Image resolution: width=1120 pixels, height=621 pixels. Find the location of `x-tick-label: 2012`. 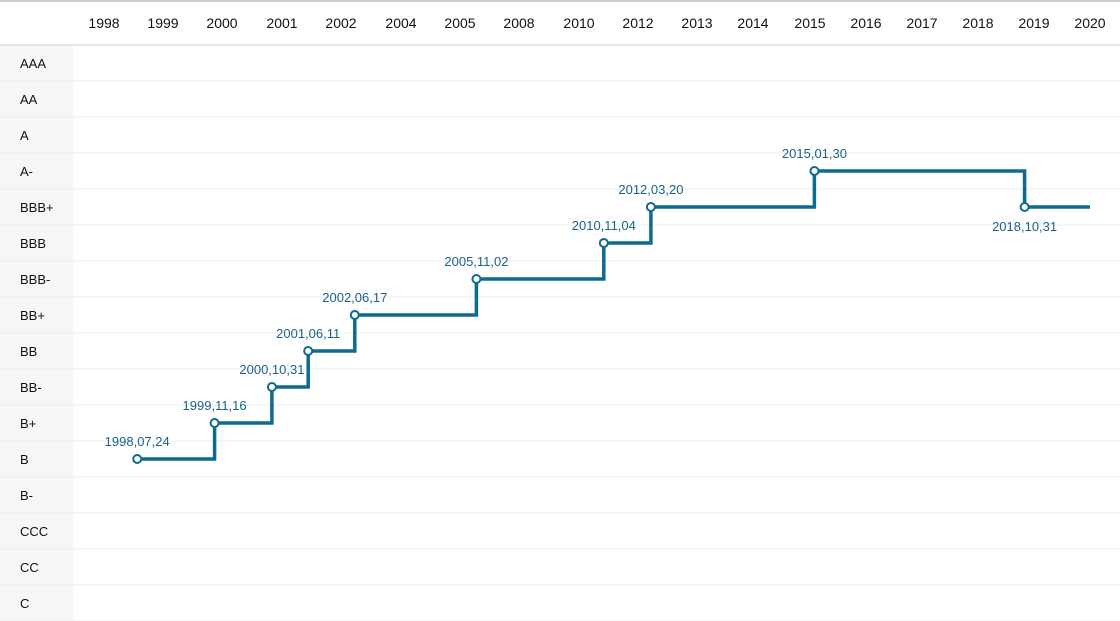

x-tick-label: 2012 is located at coordinates (637, 23).